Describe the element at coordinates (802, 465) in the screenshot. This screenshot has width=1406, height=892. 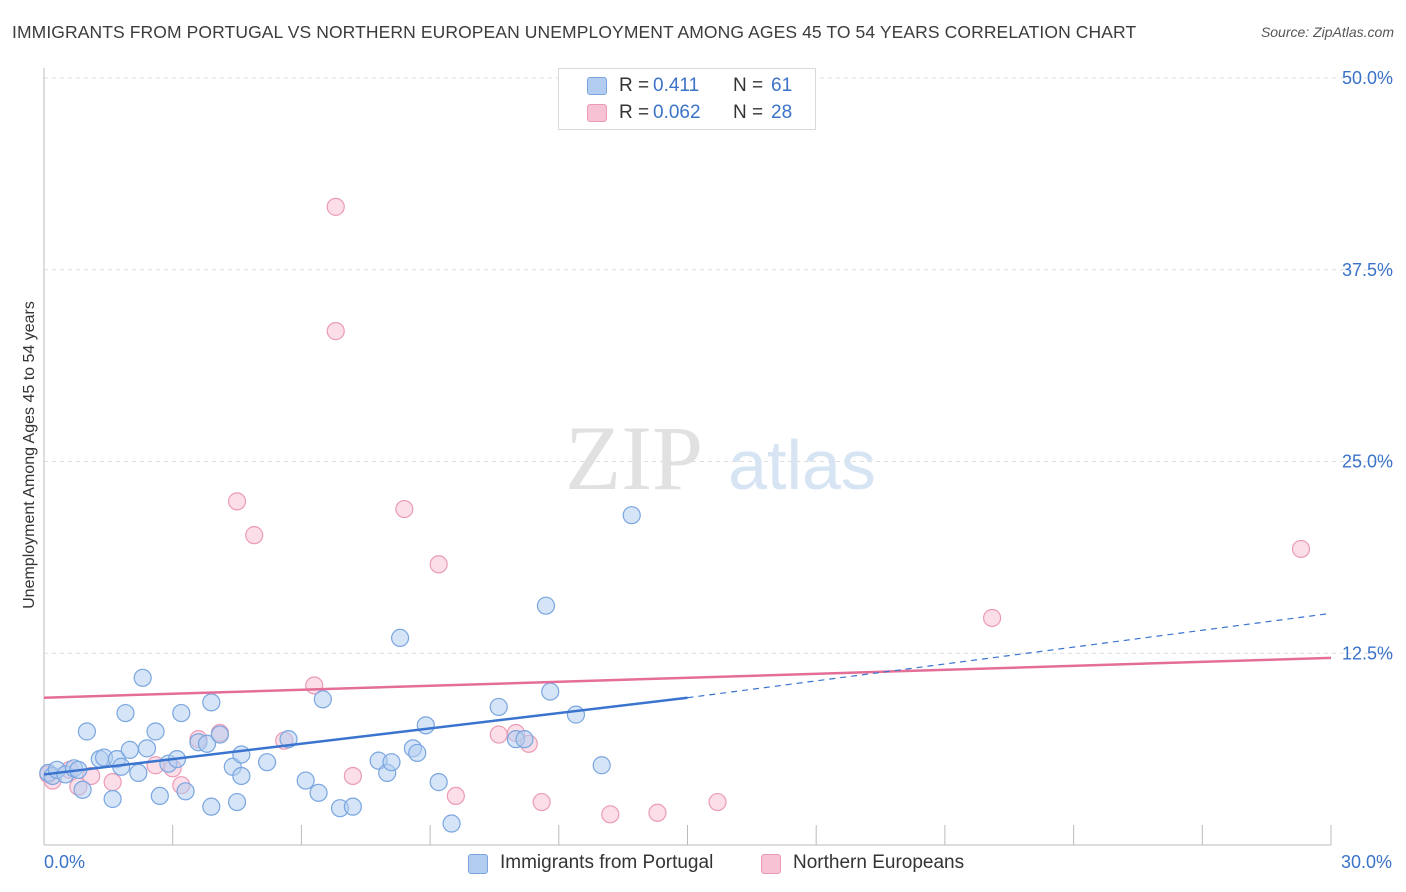
I see `watermark-atlas: atlas` at that location.